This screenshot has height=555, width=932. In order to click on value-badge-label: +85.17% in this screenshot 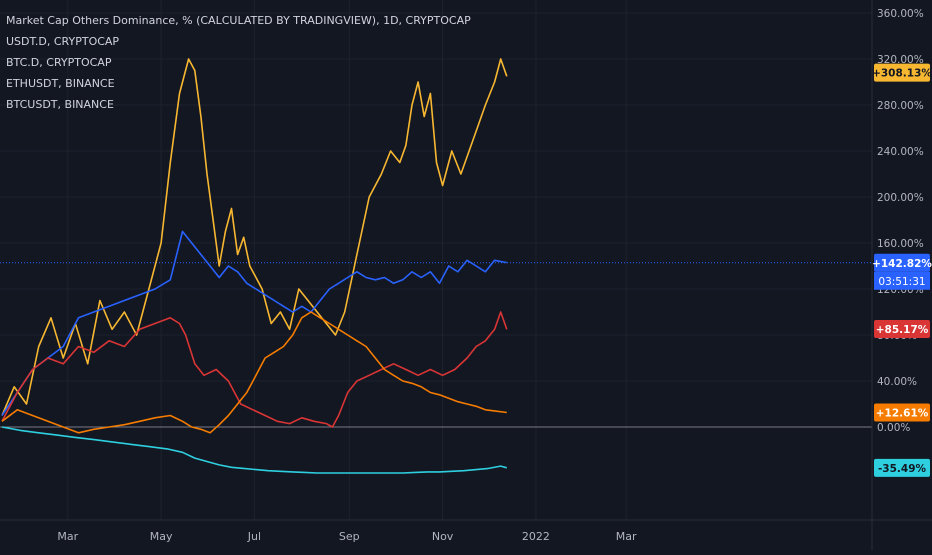, I will do `click(902, 330)`.